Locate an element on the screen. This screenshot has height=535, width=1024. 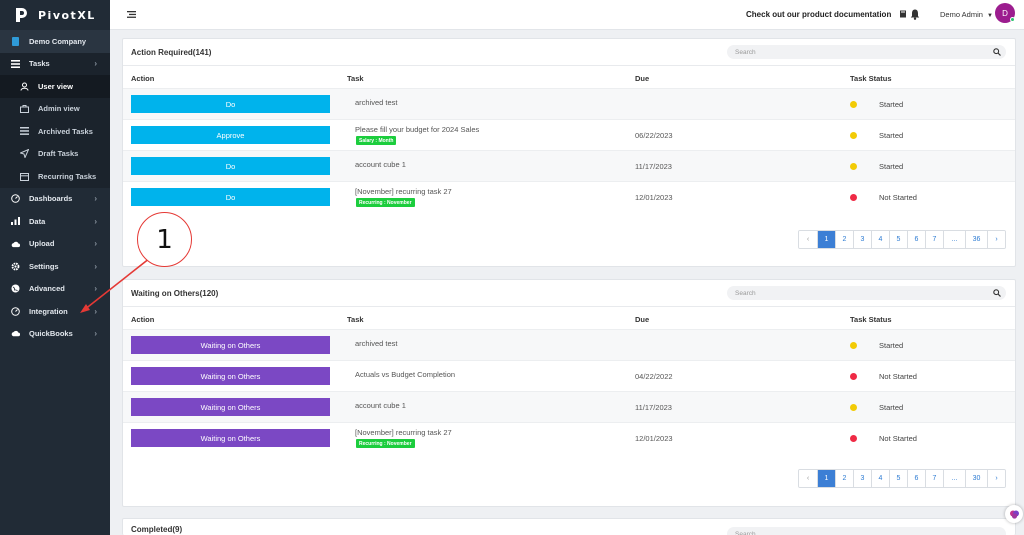
menu-toggle-icon is located at coordinates (131, 15).